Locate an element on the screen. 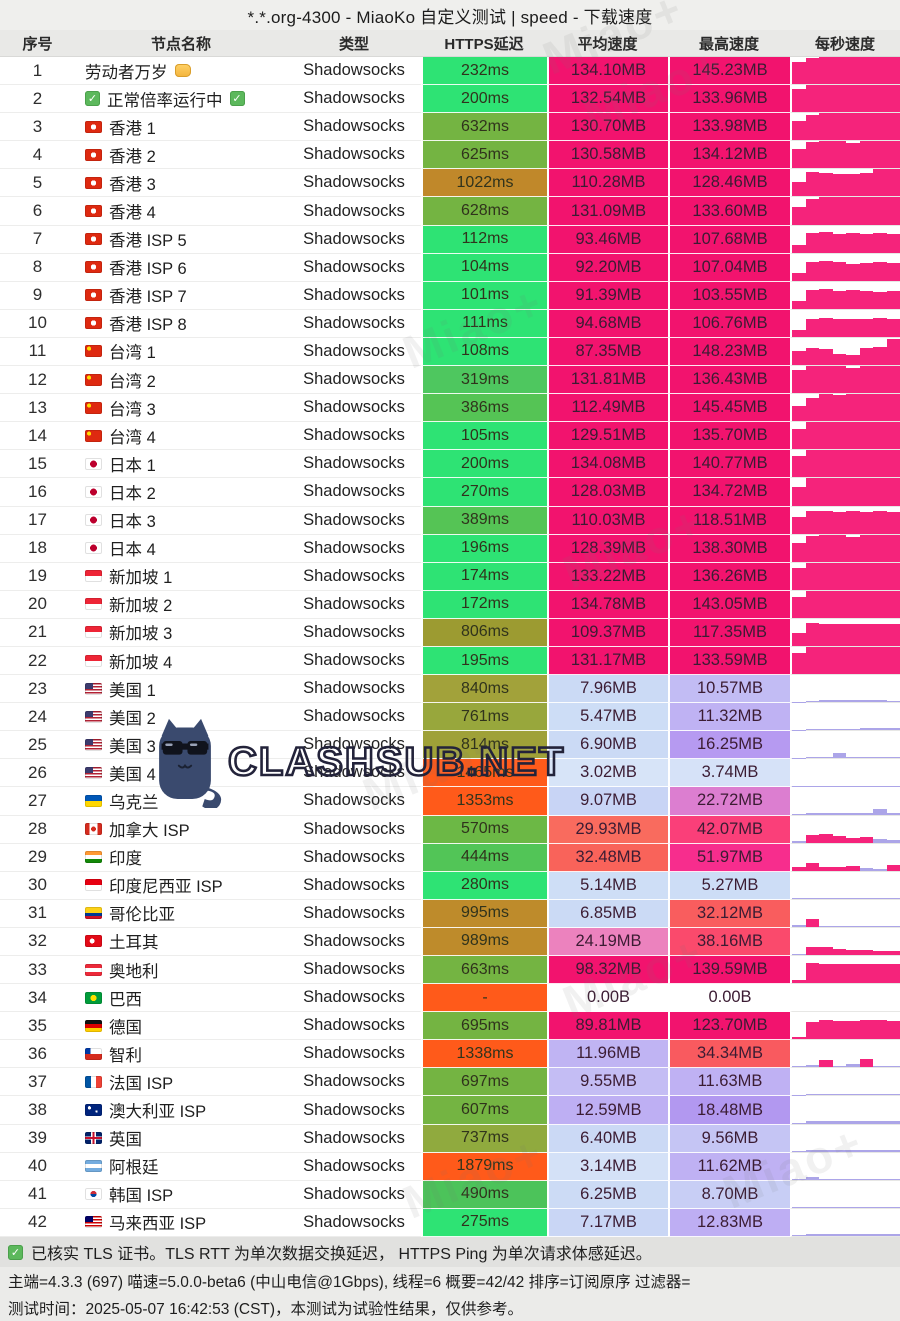 The image size is (900, 1321). node-name-cell: 马来西亚 ISP is located at coordinates (181, 1223).